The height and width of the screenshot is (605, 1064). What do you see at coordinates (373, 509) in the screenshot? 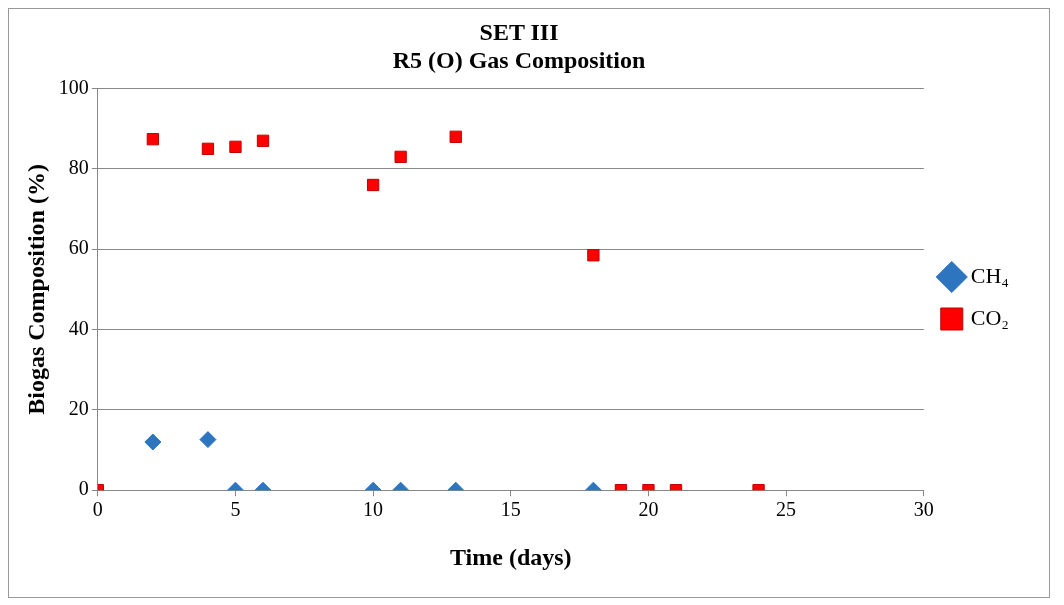
I see `x-tick-label: 10` at bounding box center [373, 509].